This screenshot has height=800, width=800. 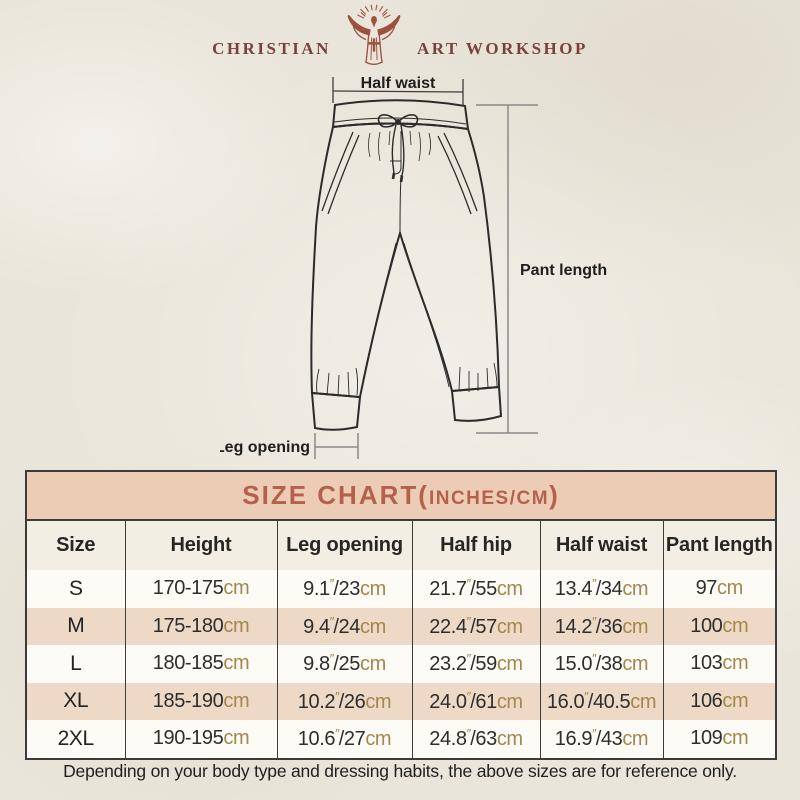 What do you see at coordinates (200, 626) in the screenshot?
I see `cell-height: 175-180cm` at bounding box center [200, 626].